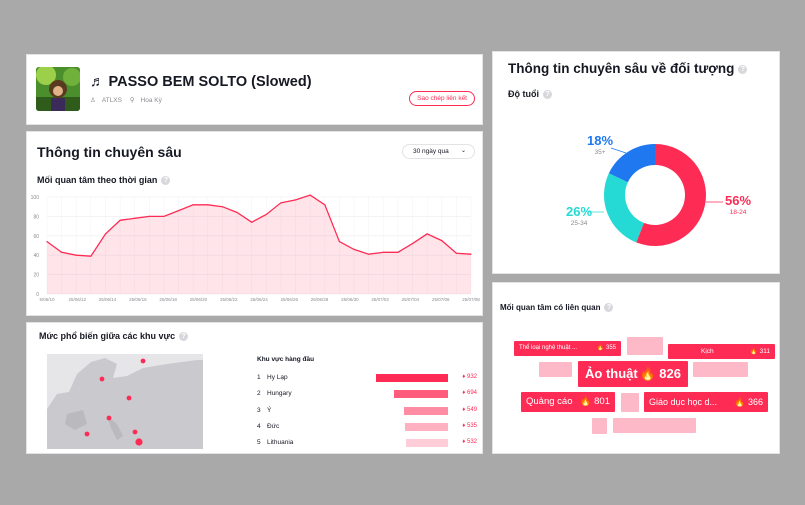 This screenshot has height=505, width=805. Describe the element at coordinates (125, 401) in the screenshot. I see `europe-map` at that location.